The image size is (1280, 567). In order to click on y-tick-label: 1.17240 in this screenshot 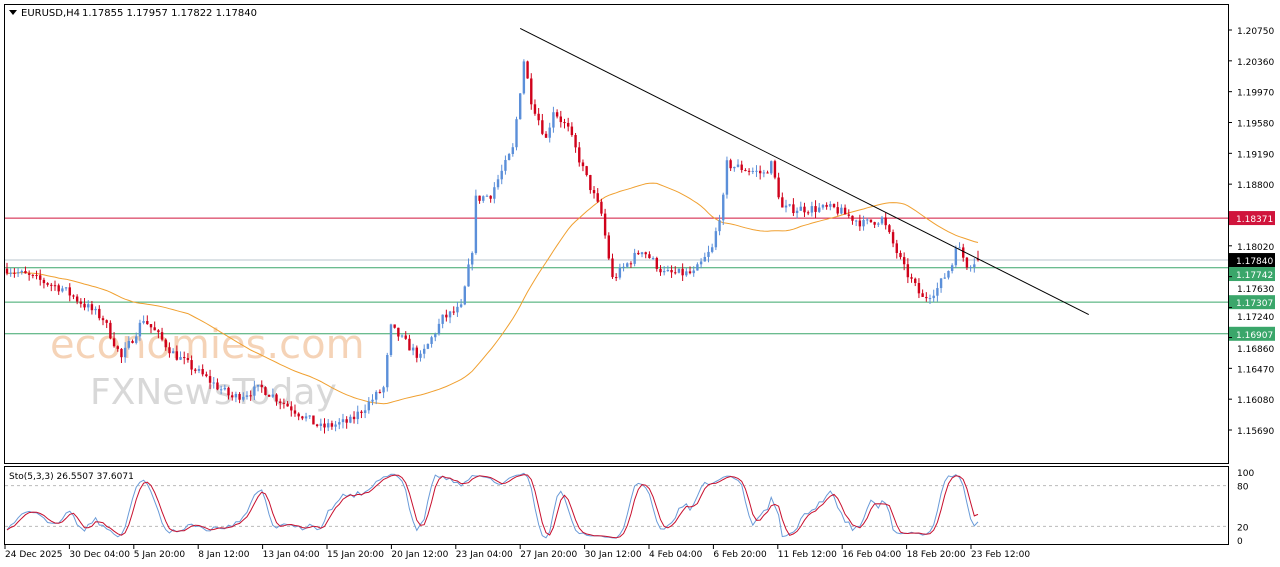, I will do `click(1255, 318)`.